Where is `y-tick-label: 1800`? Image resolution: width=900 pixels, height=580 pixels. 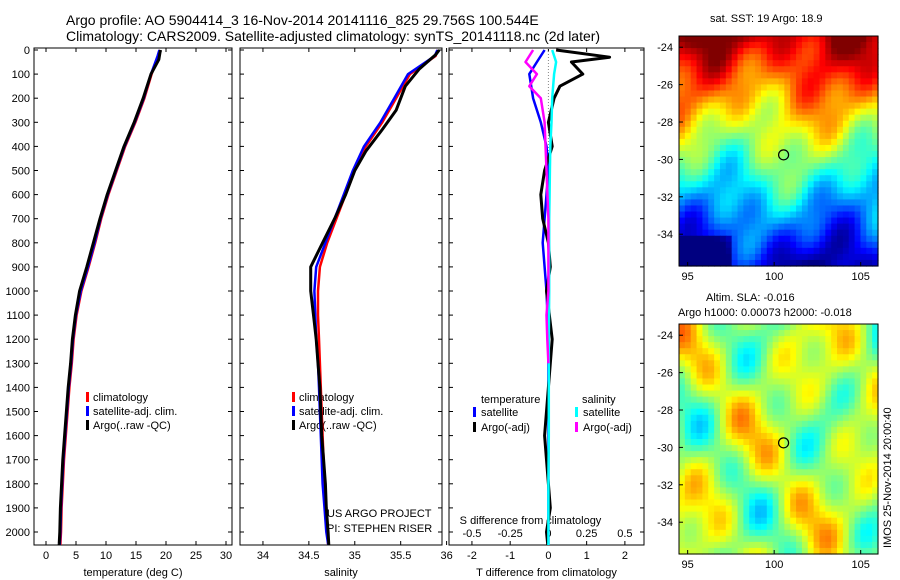
y-tick-label: 1800 is located at coordinates (18, 485).